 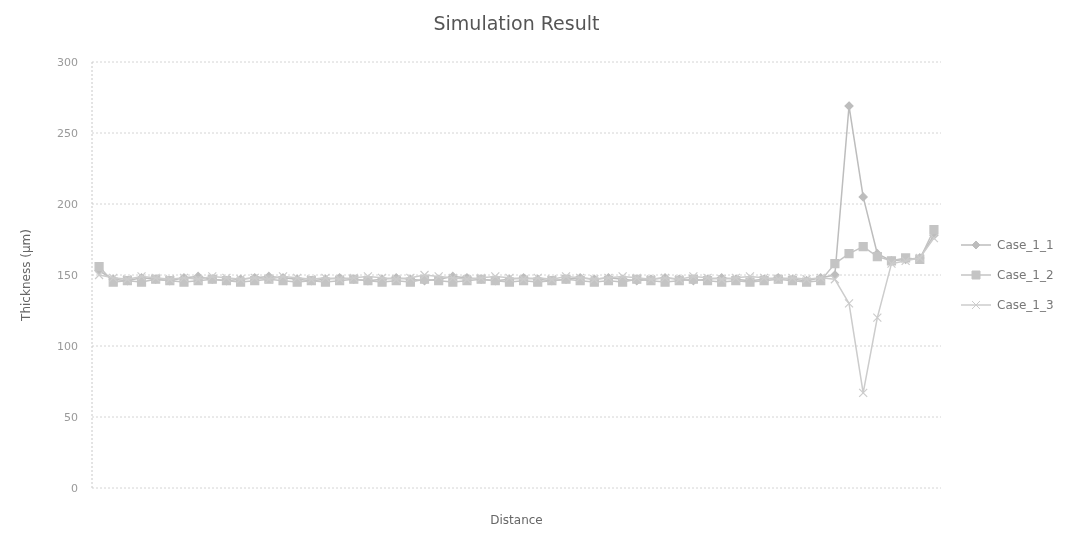 I want to click on legend-label: Case_1_3, so click(x=1025, y=305).